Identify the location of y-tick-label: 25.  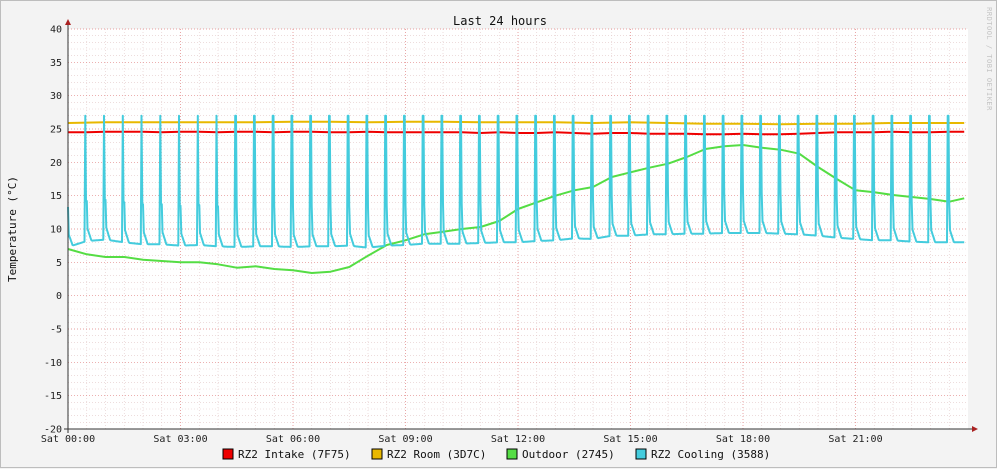
(56, 130).